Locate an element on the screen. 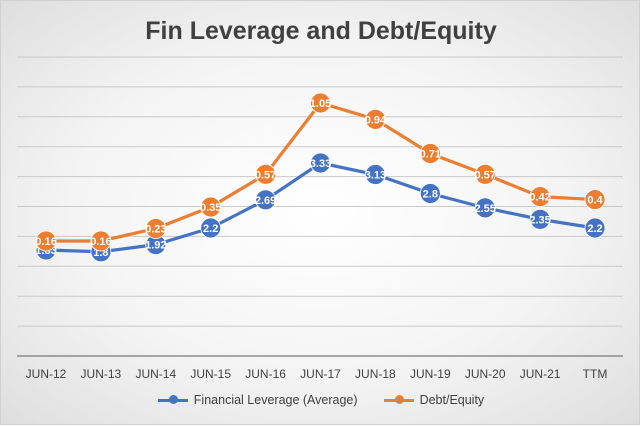  financial-leverage-data-label: 3.33 is located at coordinates (320, 164).